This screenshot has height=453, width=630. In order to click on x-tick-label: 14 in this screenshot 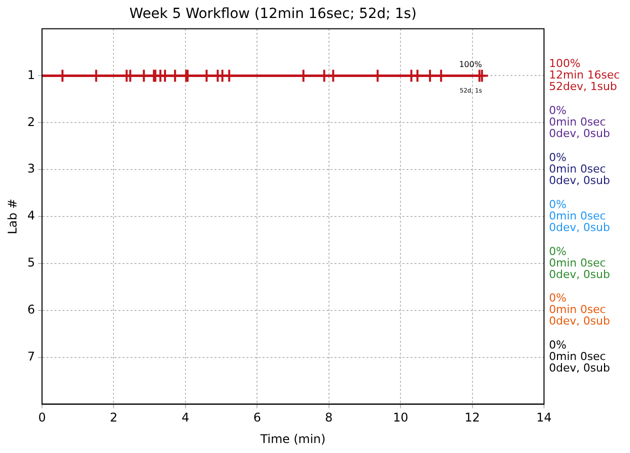, I will do `click(544, 417)`.